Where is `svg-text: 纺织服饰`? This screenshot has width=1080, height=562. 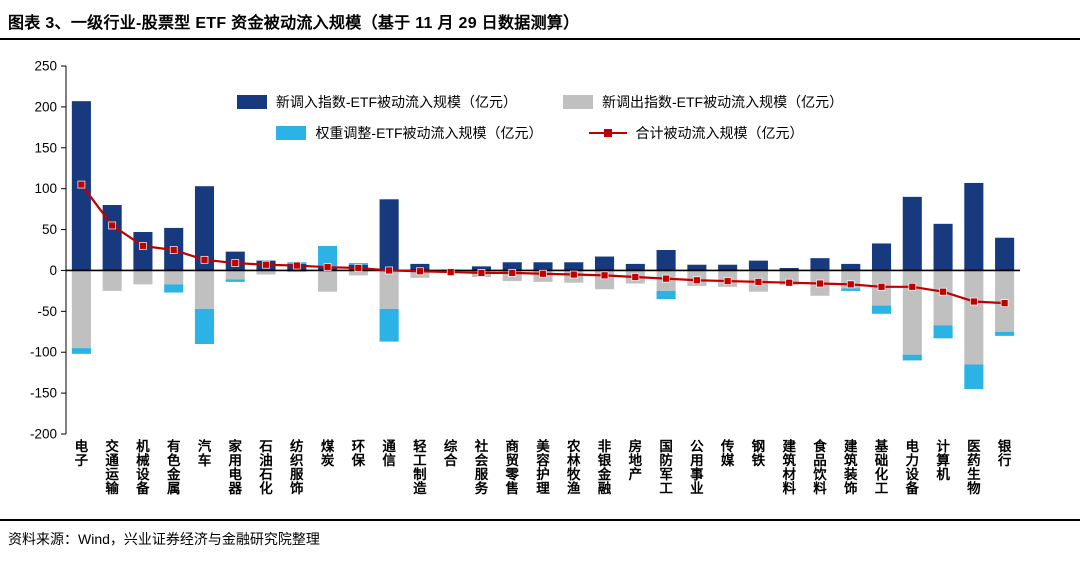
svg-text: 纺织服饰 is located at coordinates (297, 467).